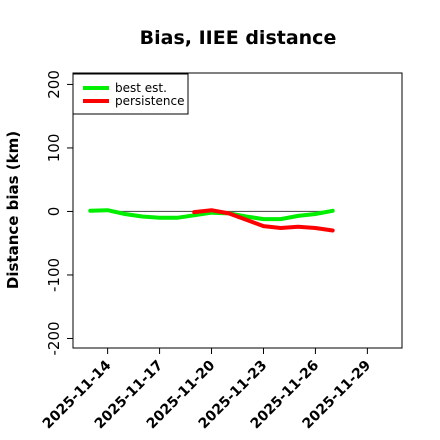  What do you see at coordinates (54, 275) in the screenshot?
I see `y-tick-label: -100` at bounding box center [54, 275].